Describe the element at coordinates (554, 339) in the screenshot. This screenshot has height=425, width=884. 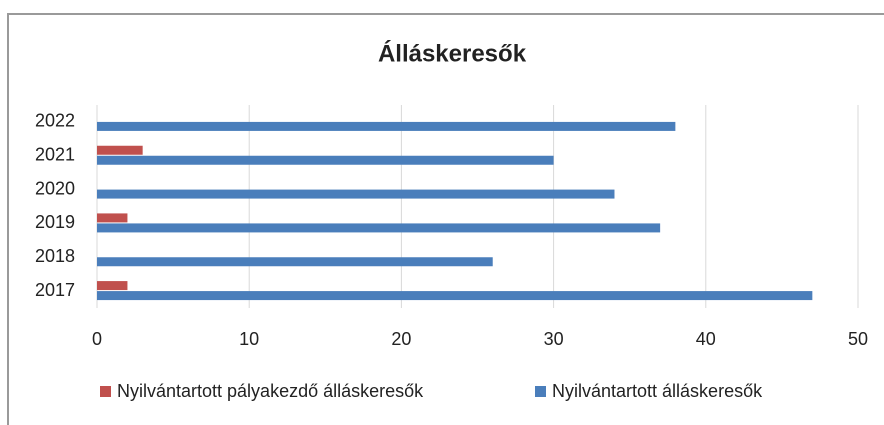
I see `x-tick-label: 30` at that location.